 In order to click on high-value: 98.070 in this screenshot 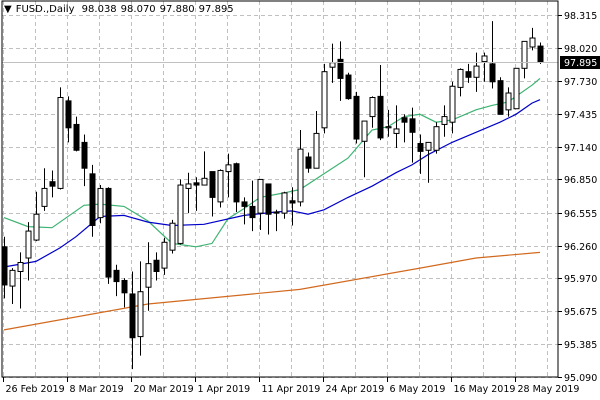, I will do `click(138, 9)`.